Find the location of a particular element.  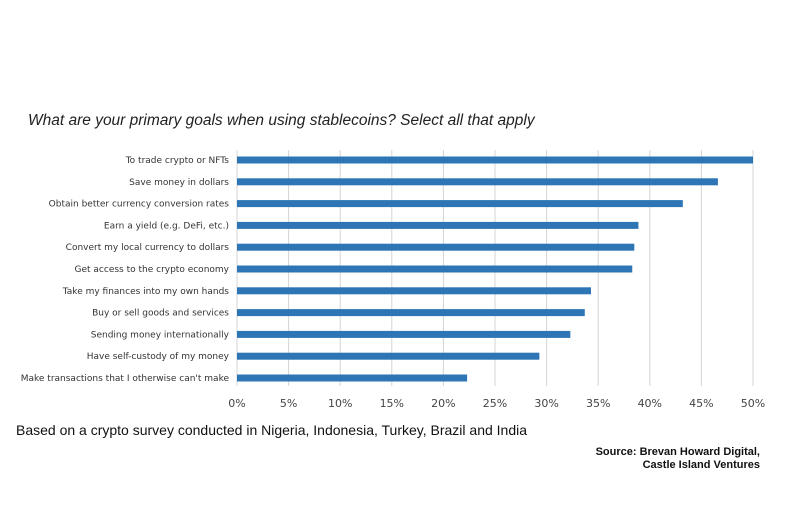

x-axis-ticks: 0% 5% 10% 15% 20% 25% 30% 35% 40% 45% 50% is located at coordinates (496, 403).